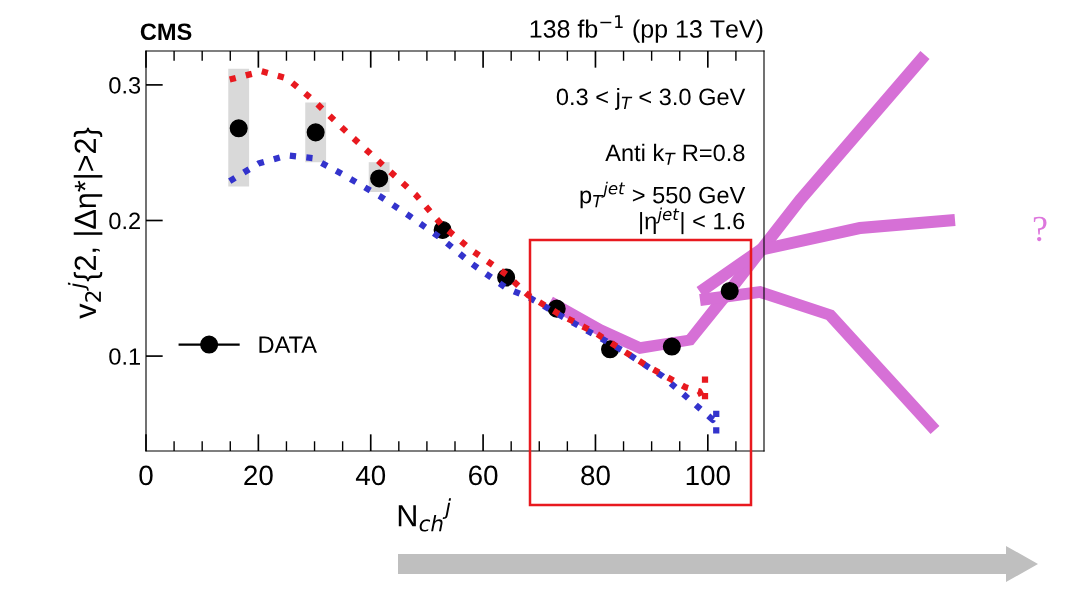 The image size is (1076, 589). I want to click on y-tick-label: 0.2, so click(124, 221).